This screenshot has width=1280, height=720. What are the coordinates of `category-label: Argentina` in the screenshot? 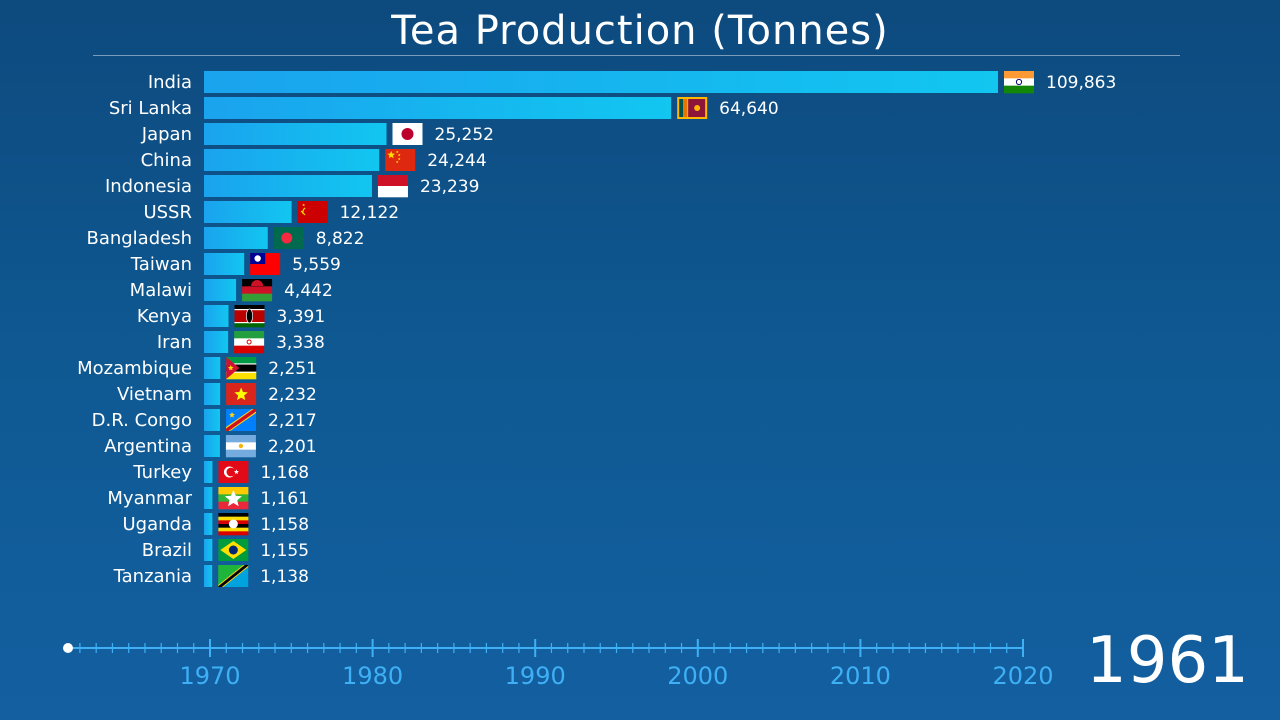 It's located at (148, 446).